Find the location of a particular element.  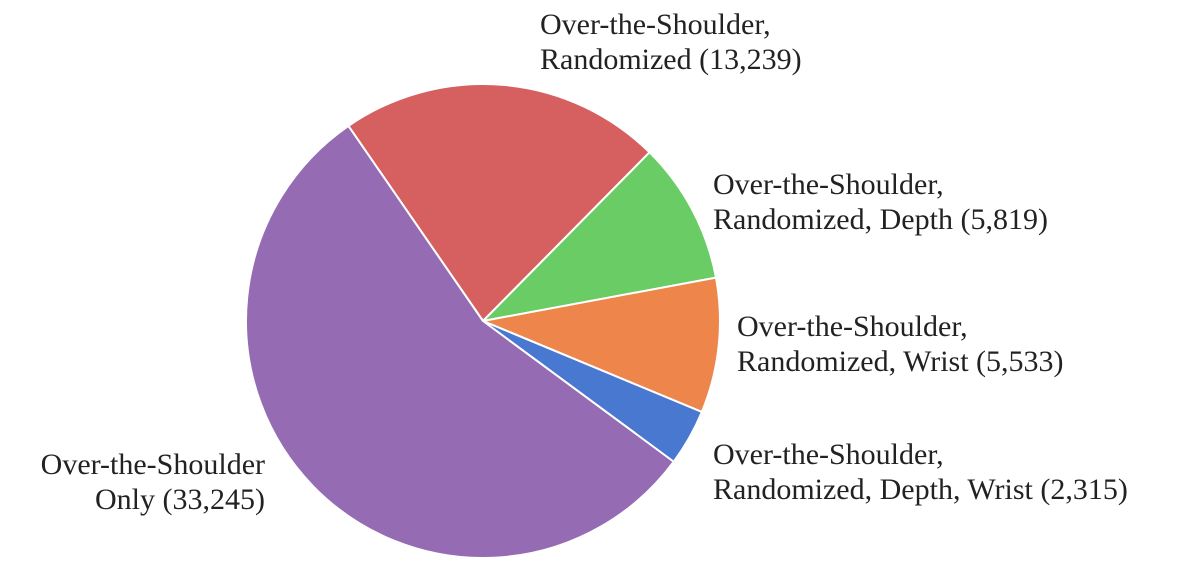

value-label: (2,315) is located at coordinates (1083, 489).